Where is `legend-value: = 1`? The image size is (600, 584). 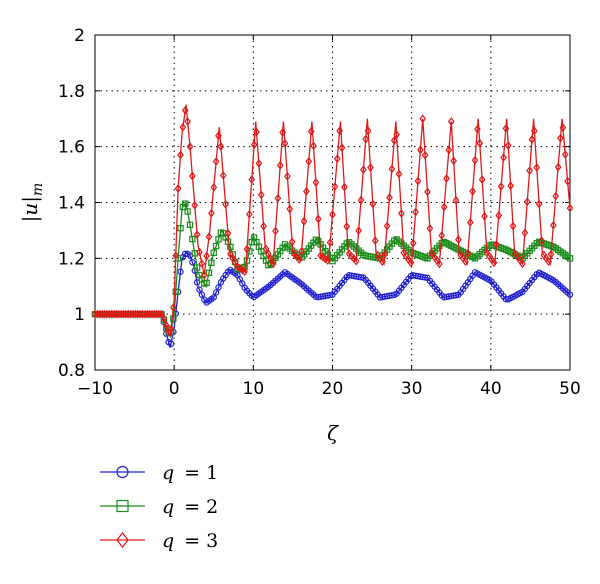
legend-value: = 1 is located at coordinates (201, 473).